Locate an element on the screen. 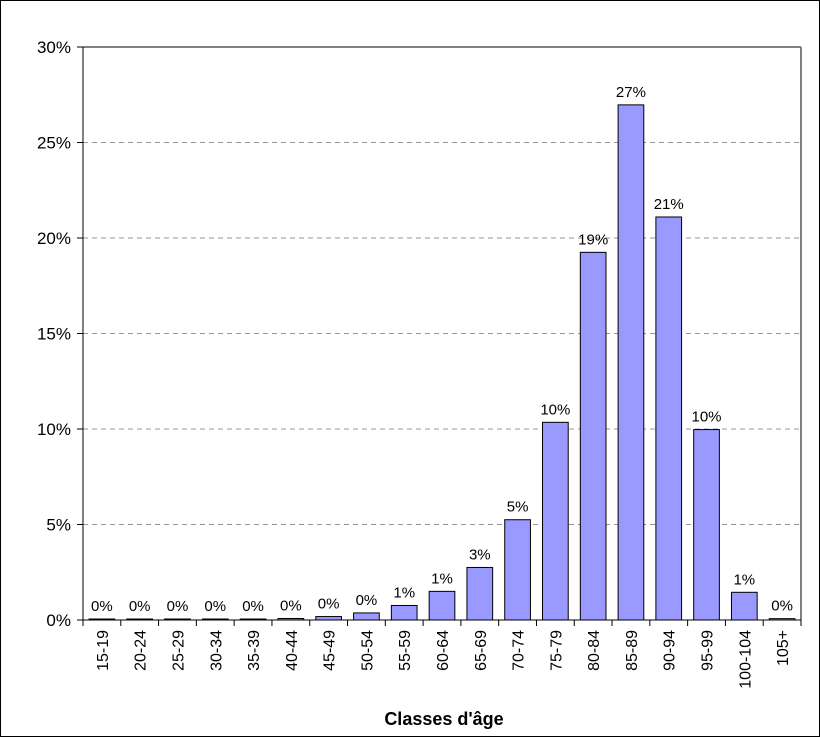  data-label: 21% is located at coordinates (669, 204).